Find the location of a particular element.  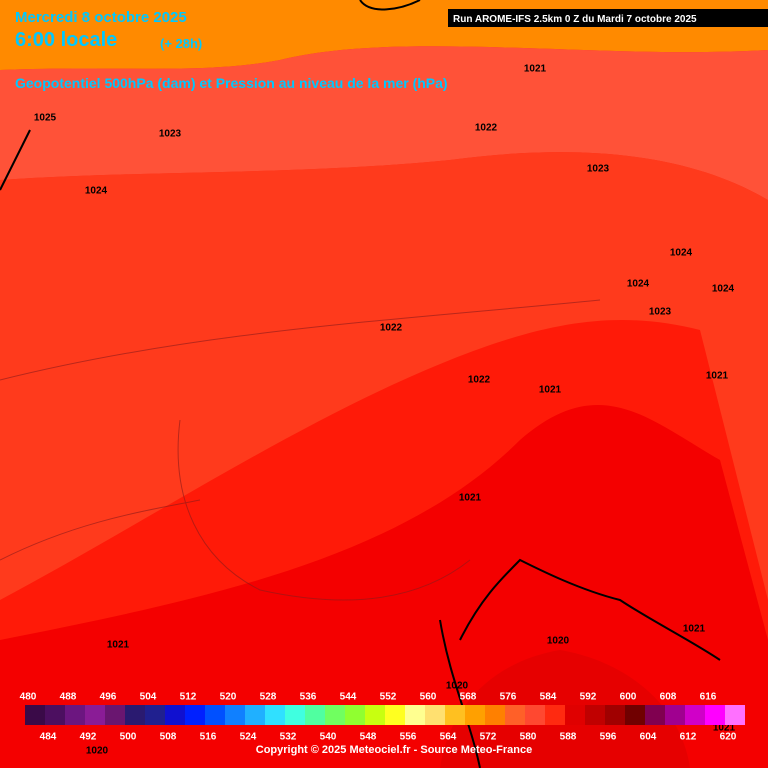

scale-label: 572 is located at coordinates (488, 737).